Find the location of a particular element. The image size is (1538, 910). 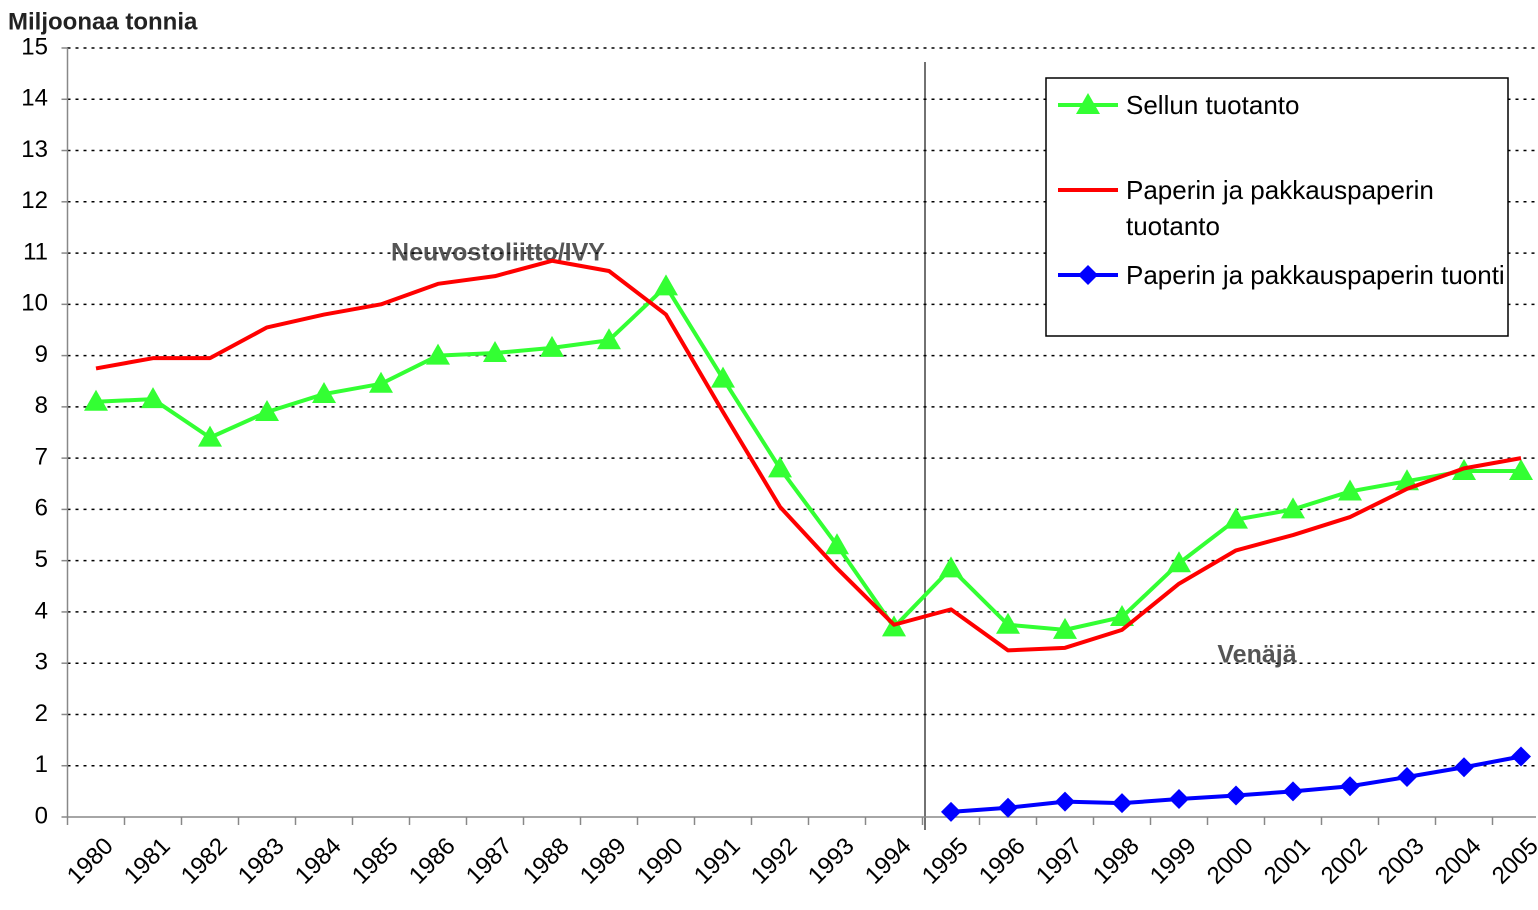

x-tick-label: 1988 is located at coordinates (546, 861).